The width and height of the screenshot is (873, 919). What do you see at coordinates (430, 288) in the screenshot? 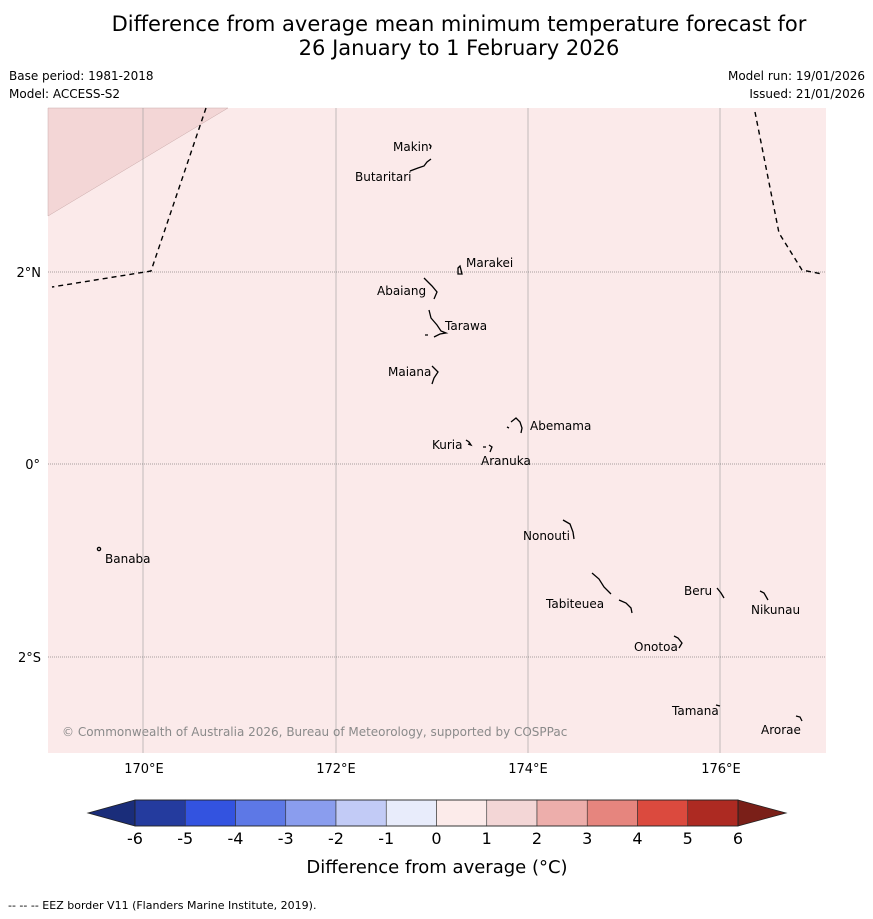
I see `island-abaiang` at bounding box center [430, 288].